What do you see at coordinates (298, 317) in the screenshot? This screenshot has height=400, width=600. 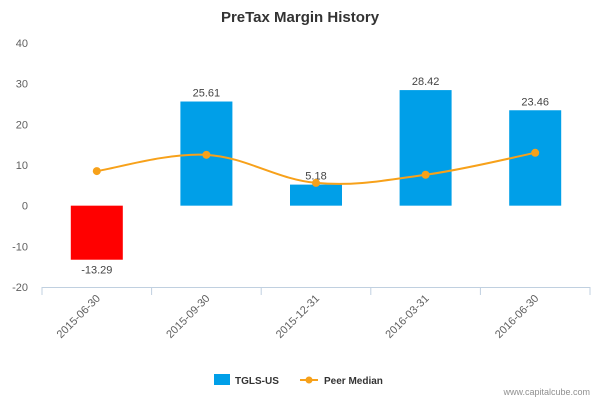 I see `x-tick-label: 2015-12-31` at bounding box center [298, 317].